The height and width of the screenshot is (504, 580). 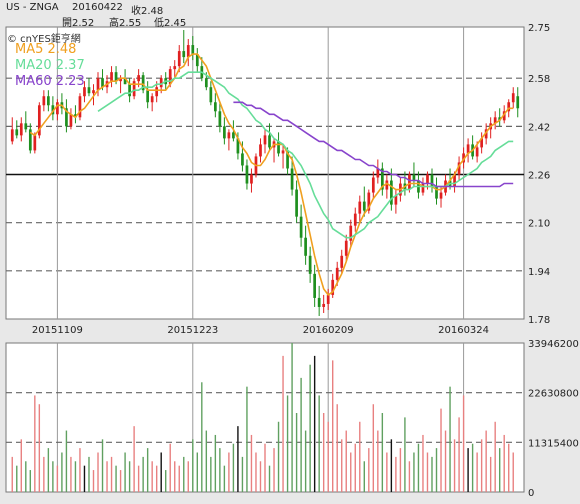 I want to click on volume-tick-label: 33946200, so click(x=553, y=344).